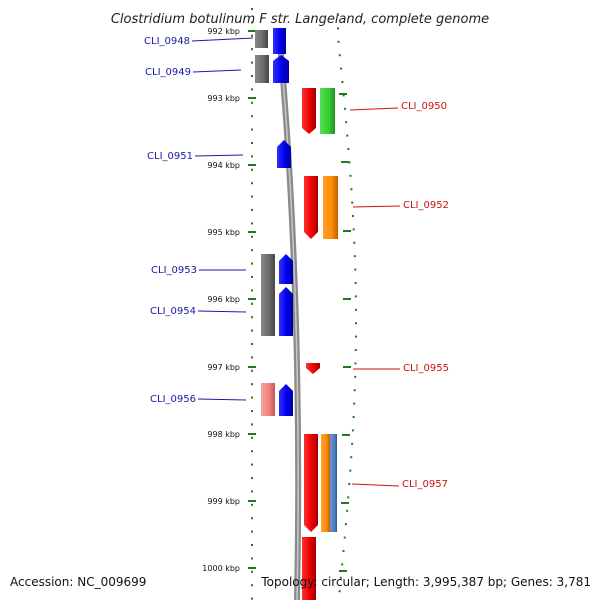 The image size is (600, 600). I want to click on kbp-label: 999 kbp, so click(223, 501).